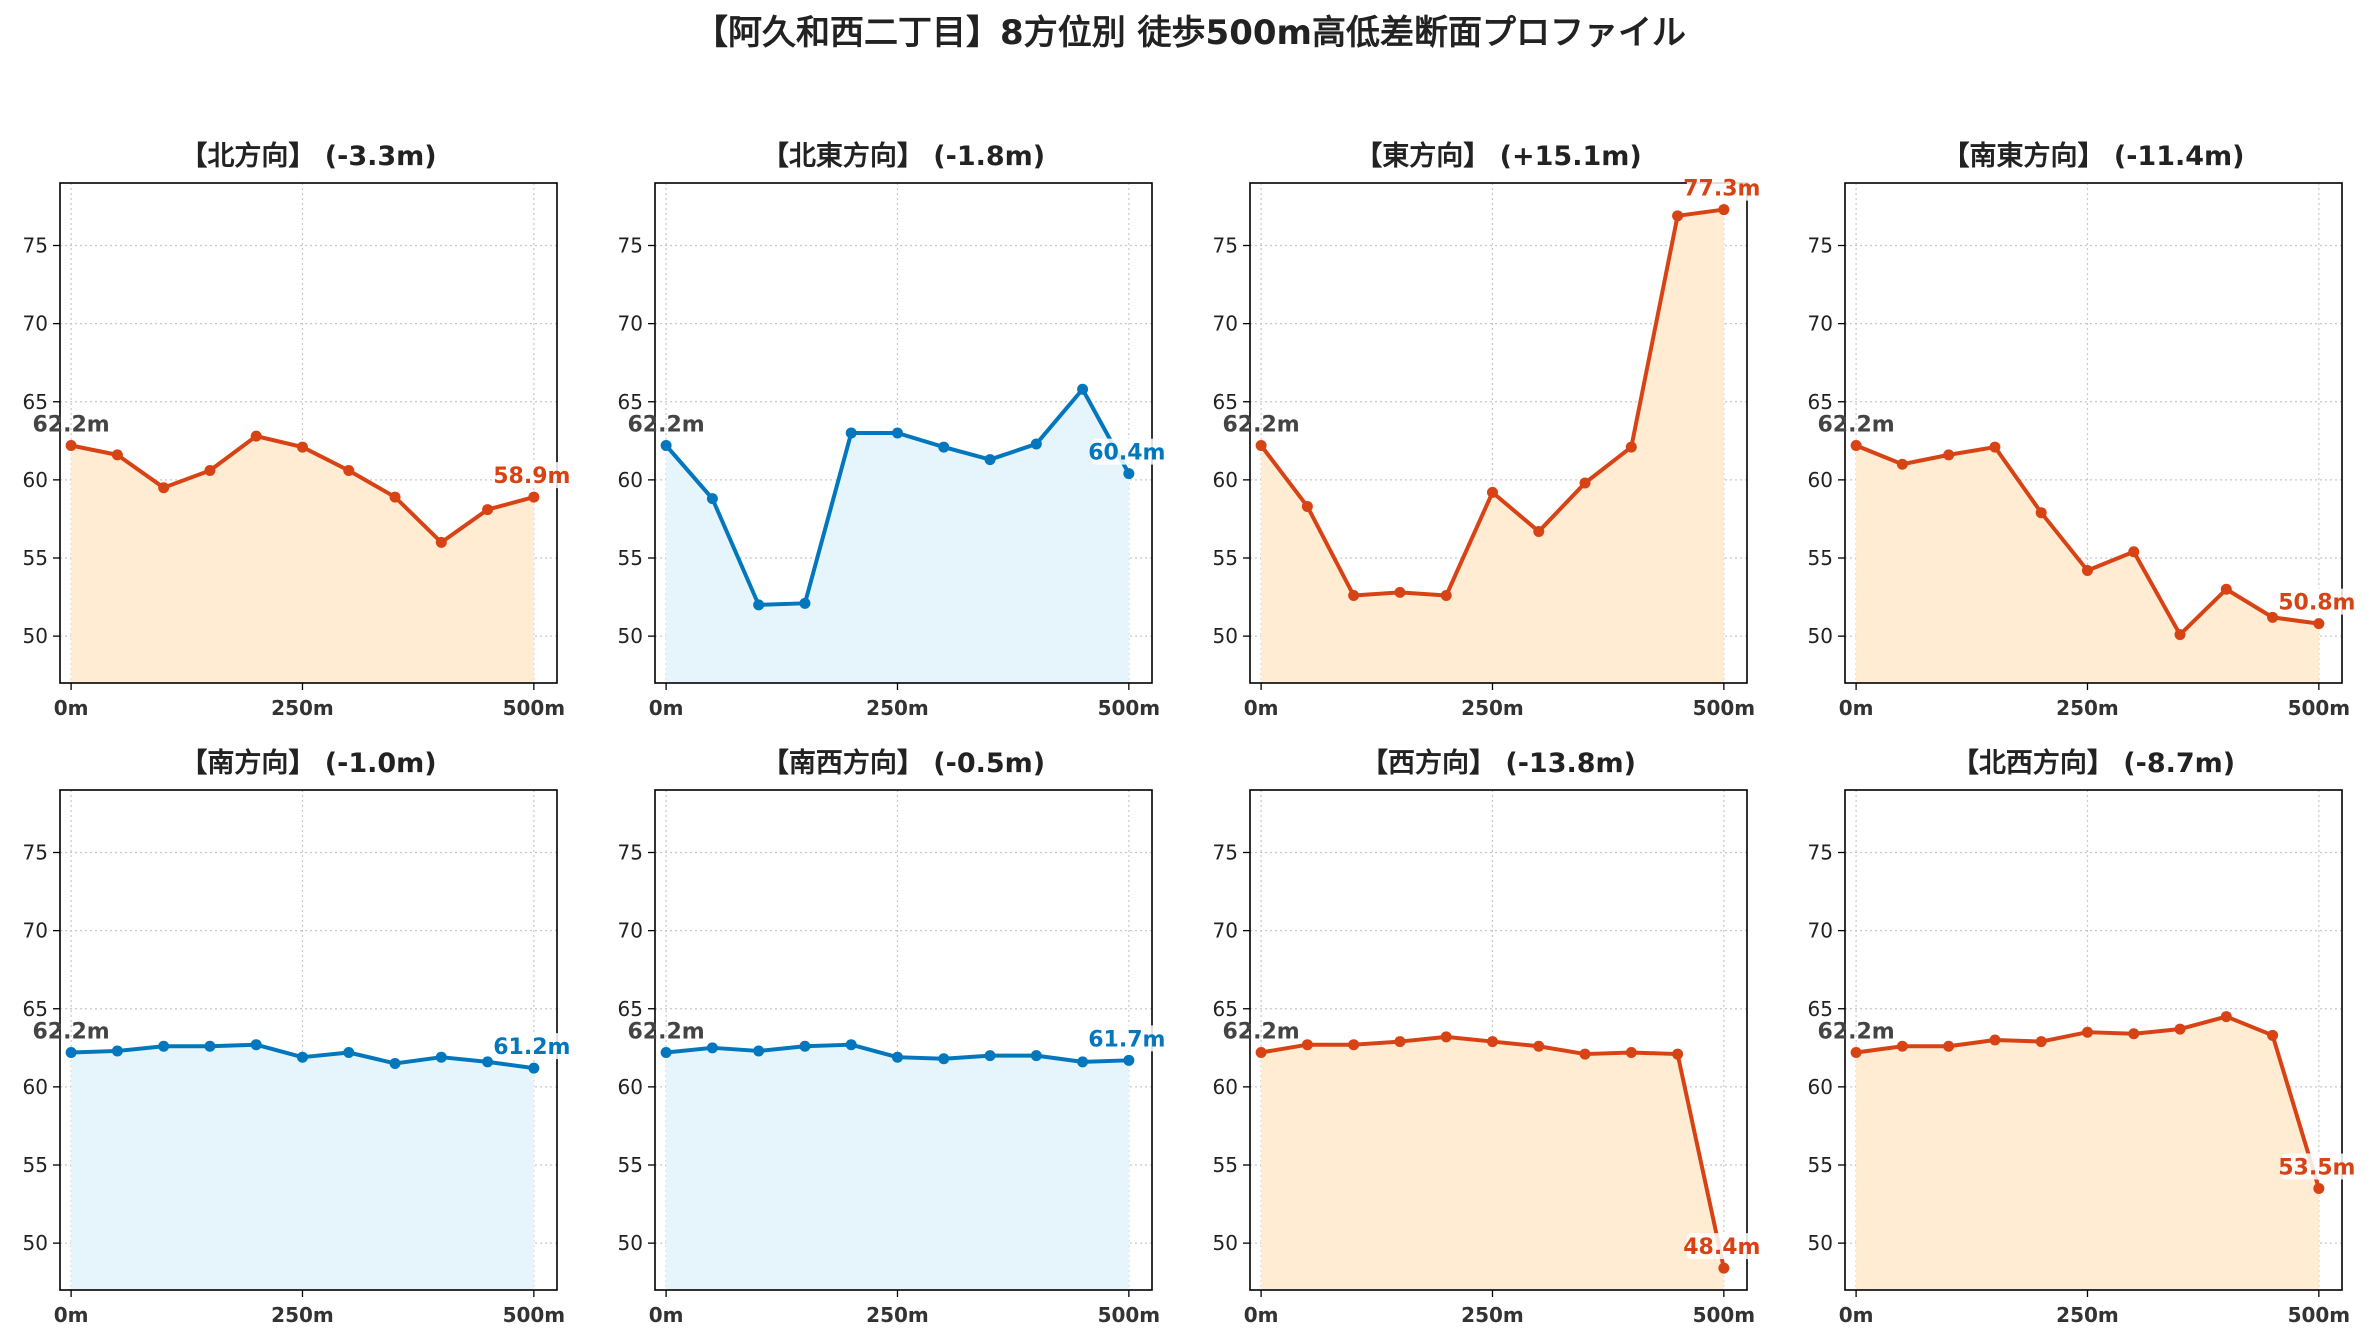 The height and width of the screenshot is (1340, 2380). I want to click on panel-title: 【南西方向】 (-0.5m), so click(903, 763).